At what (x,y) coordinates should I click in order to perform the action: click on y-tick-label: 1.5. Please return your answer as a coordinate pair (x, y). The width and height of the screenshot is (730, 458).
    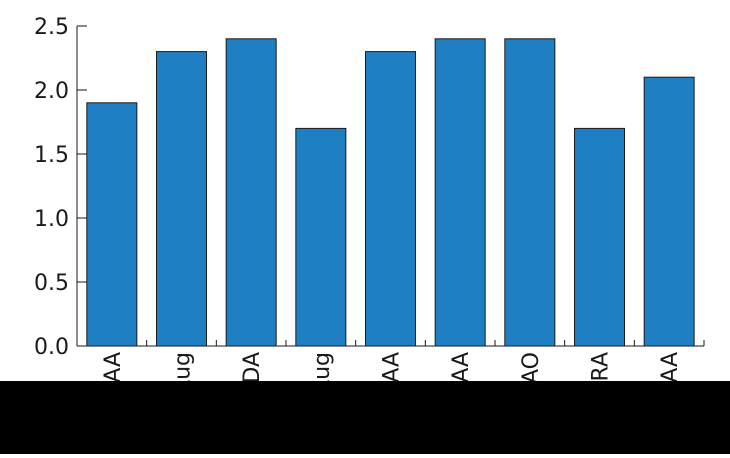
    Looking at the image, I should click on (51, 155).